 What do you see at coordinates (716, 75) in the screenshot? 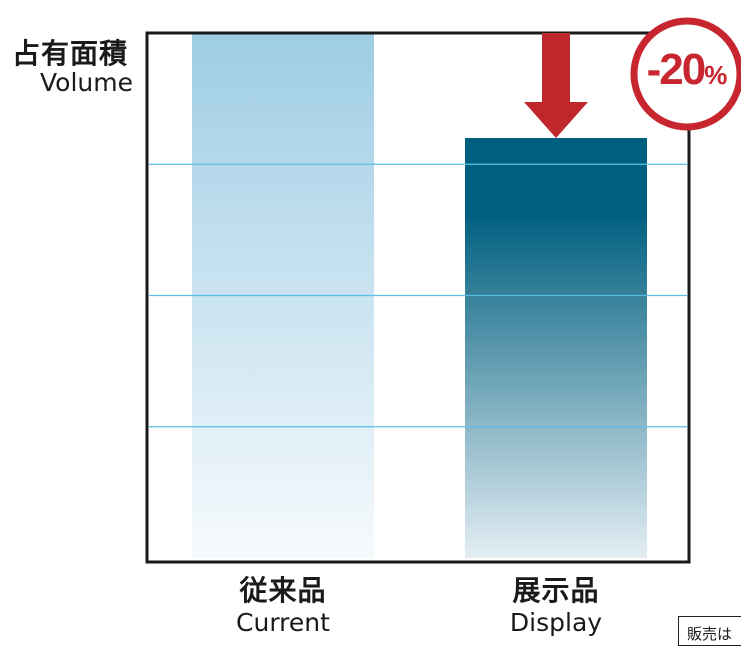
I see `reduction-unit: %` at bounding box center [716, 75].